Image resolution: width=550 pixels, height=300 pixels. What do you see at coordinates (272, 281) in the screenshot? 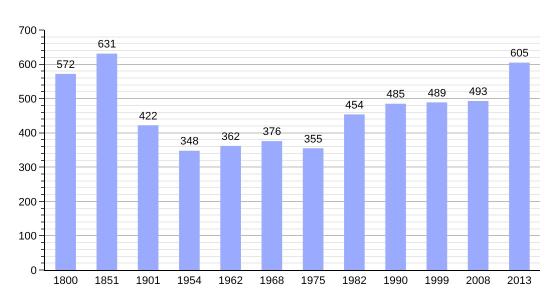
I see `x-tick-label: 1968` at bounding box center [272, 281].